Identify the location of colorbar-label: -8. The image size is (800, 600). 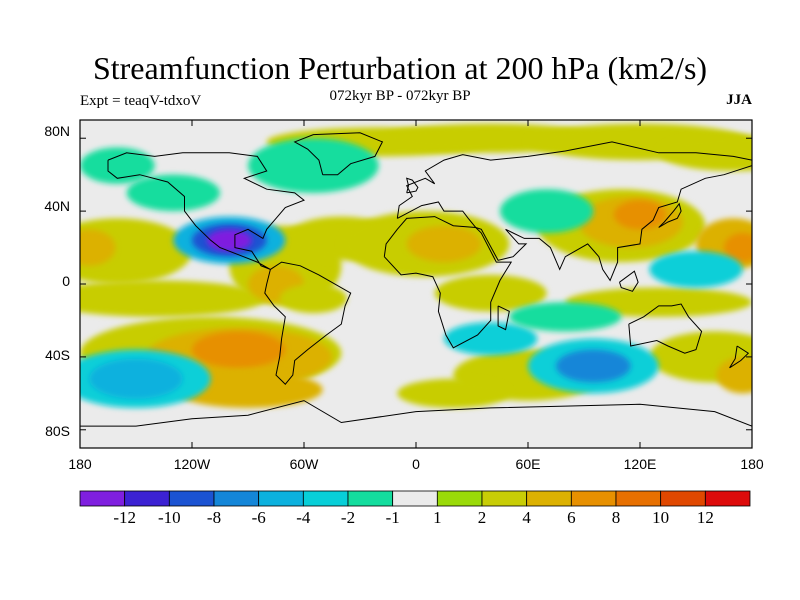
(214, 517).